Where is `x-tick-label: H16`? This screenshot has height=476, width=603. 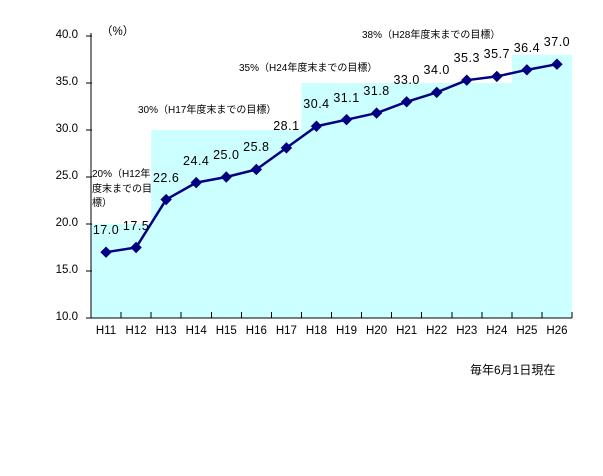 x-tick-label: H16 is located at coordinates (256, 331).